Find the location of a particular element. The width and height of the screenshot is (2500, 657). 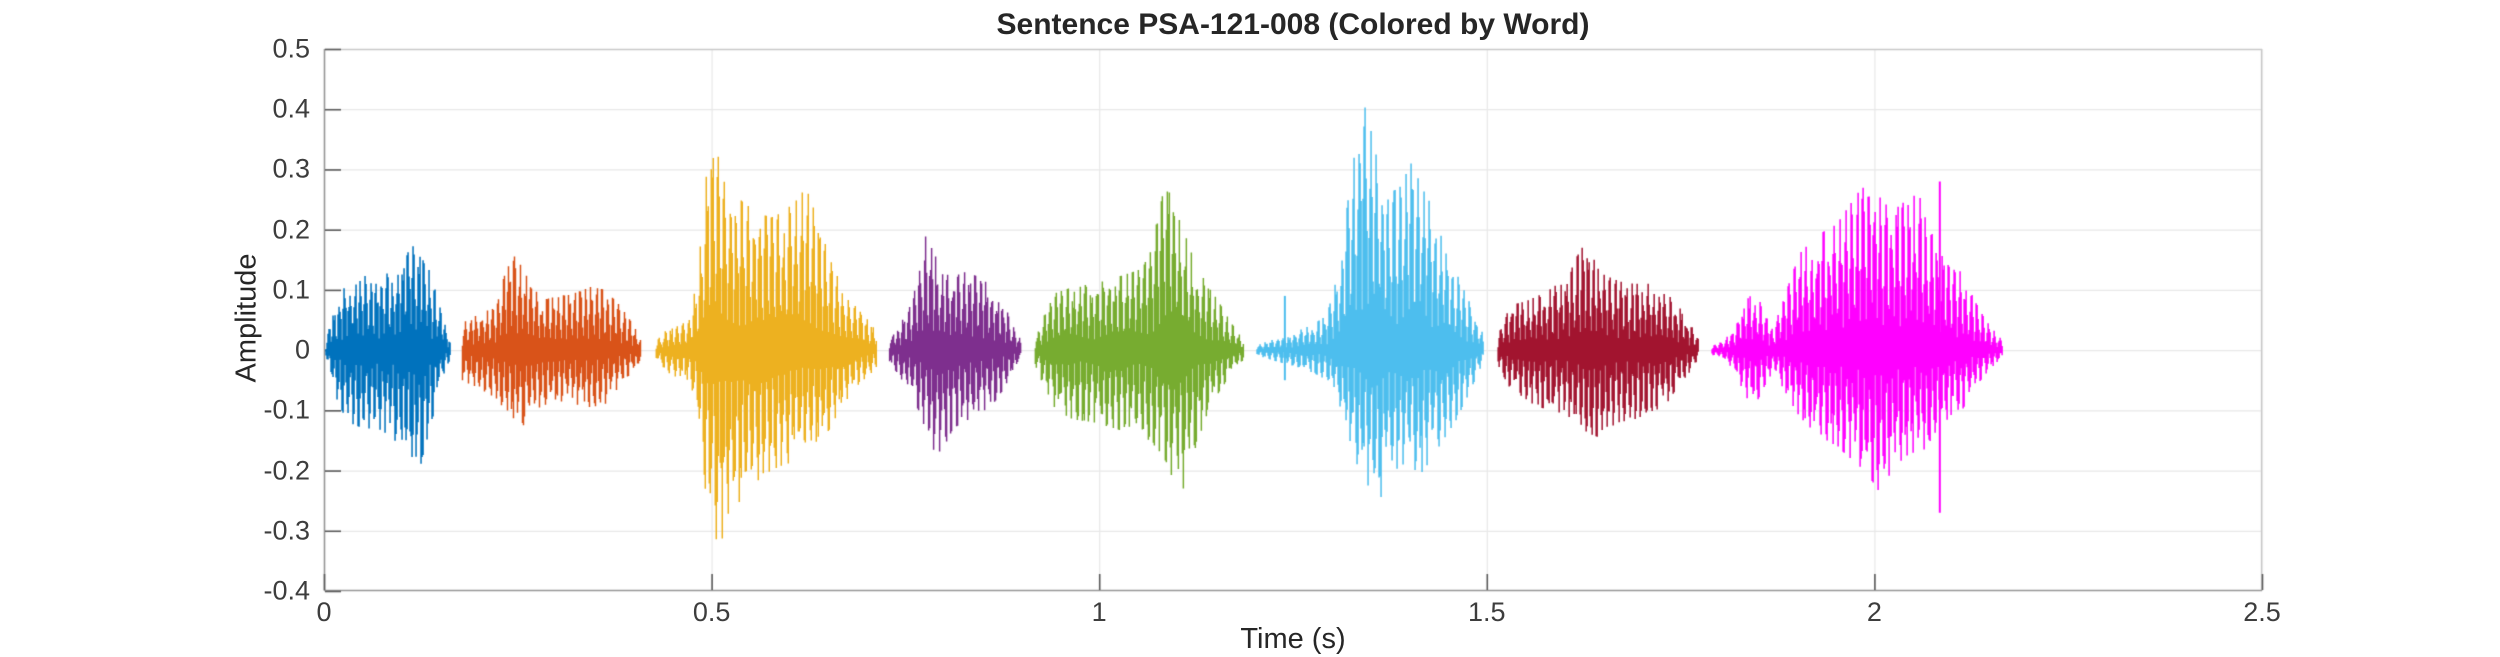

x-tick-label: 1.5 is located at coordinates (1487, 612).